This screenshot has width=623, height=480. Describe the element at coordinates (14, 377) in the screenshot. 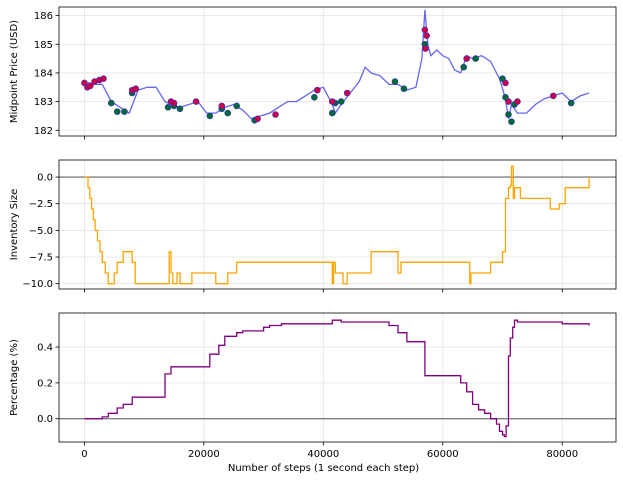

I see `y-axis-label: Percentage (%)` at that location.